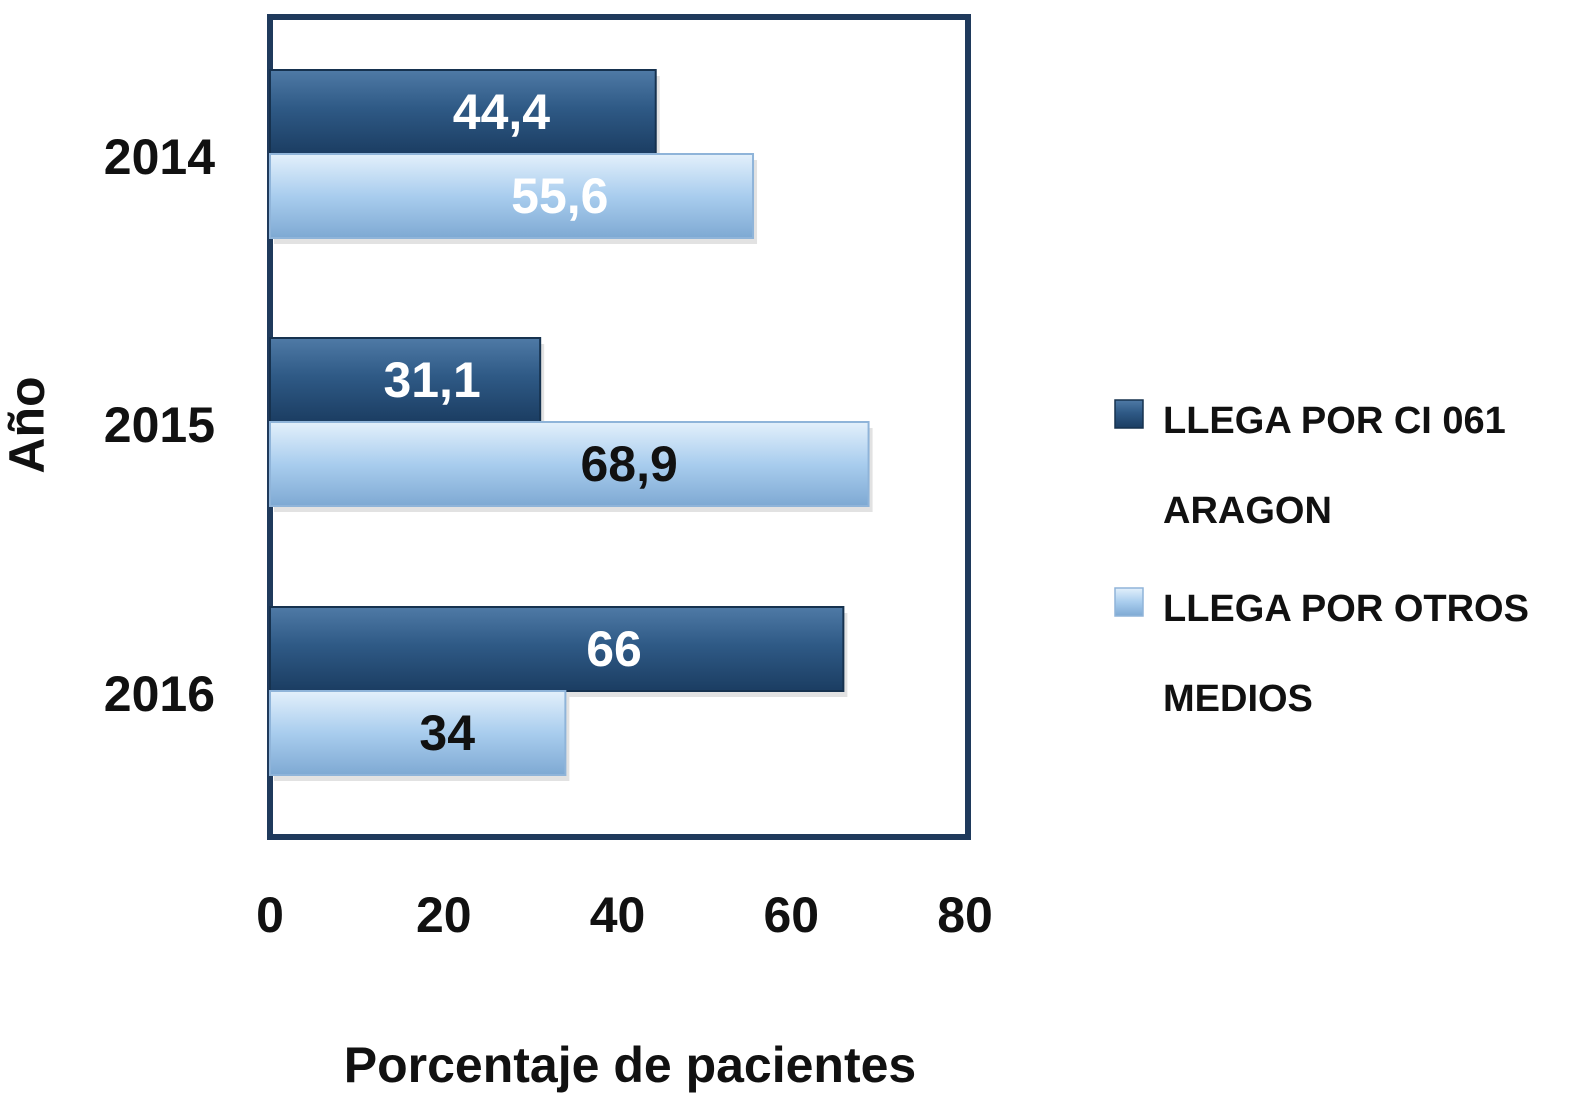  I want to click on x-tick-label: 80, so click(965, 915).